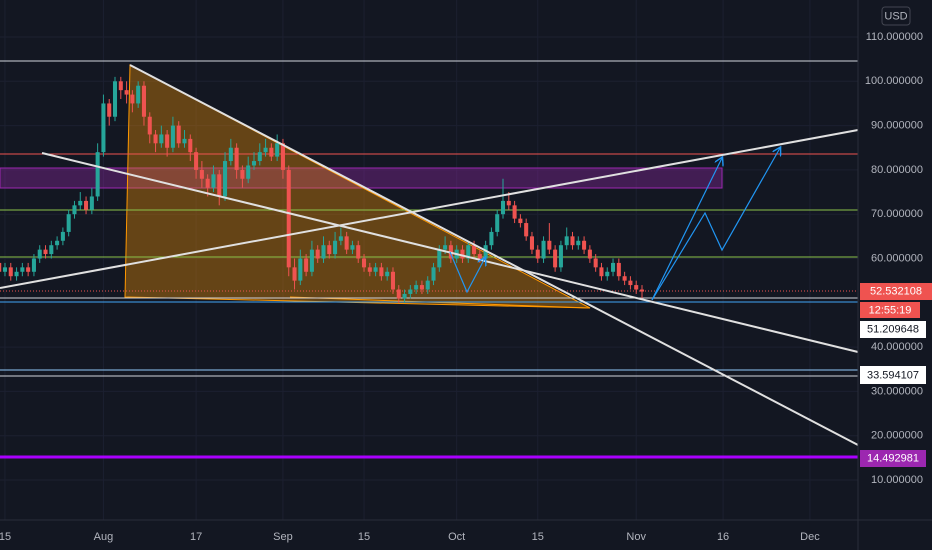 Image resolution: width=932 pixels, height=550 pixels. I want to click on currency-button, so click(896, 16).